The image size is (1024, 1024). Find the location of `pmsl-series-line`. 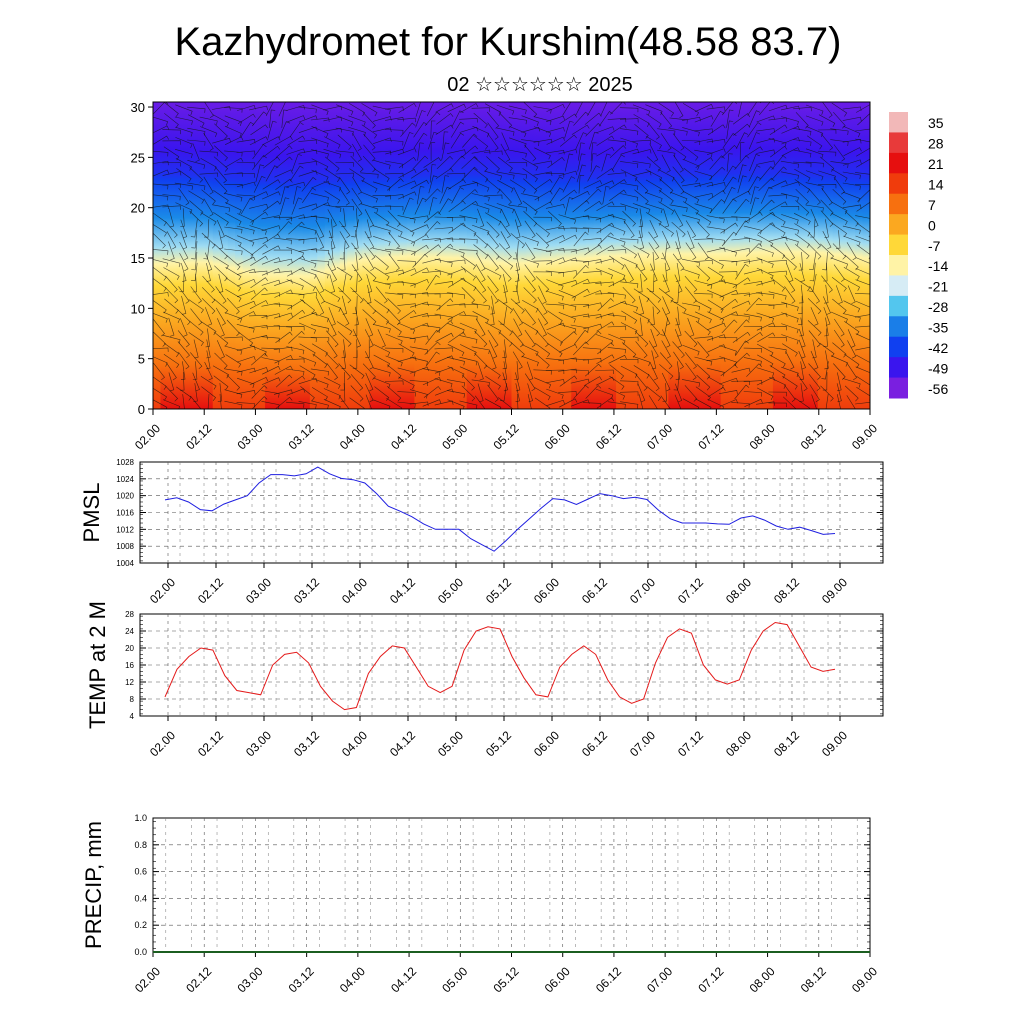

pmsl-series-line is located at coordinates (500, 509).